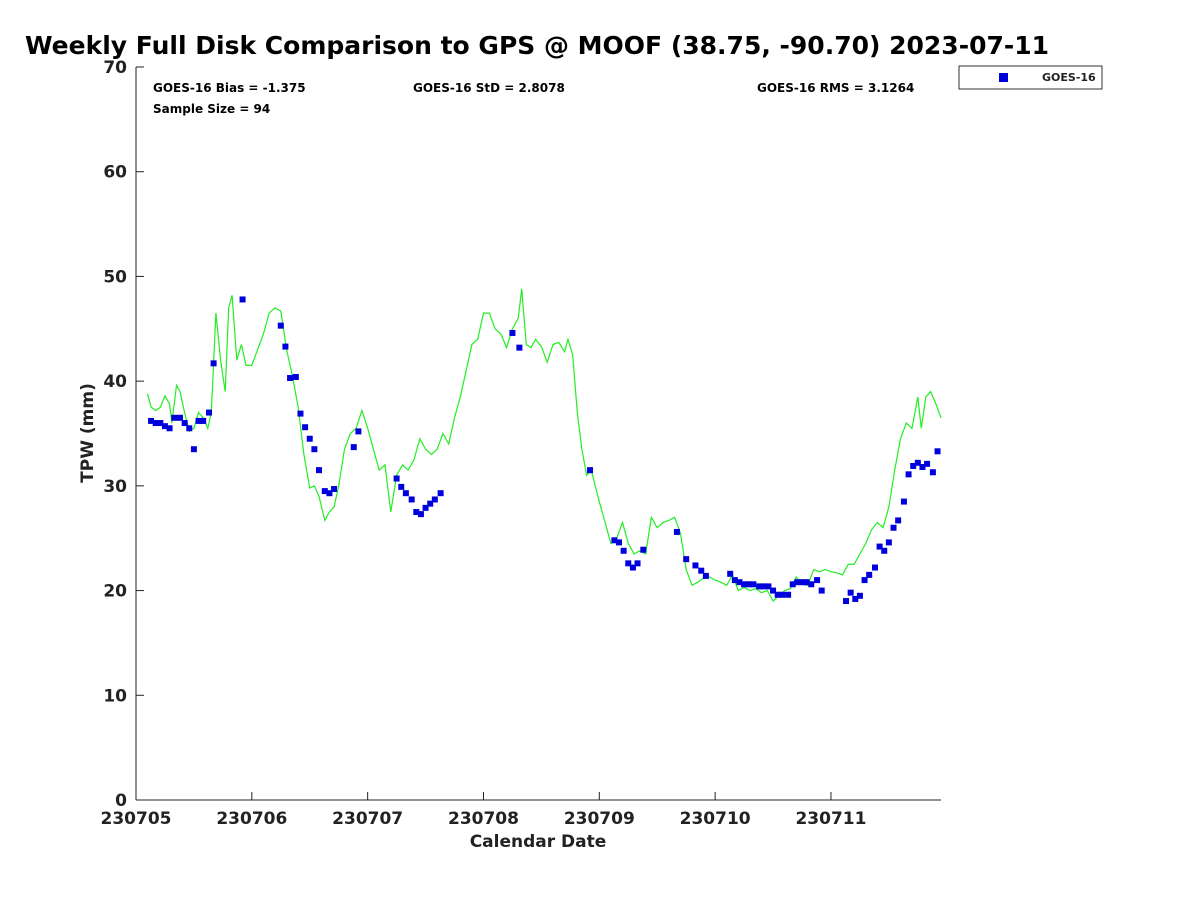 The image size is (1200, 900). I want to click on sample-size-stat: Sample Size = 94, so click(211, 109).